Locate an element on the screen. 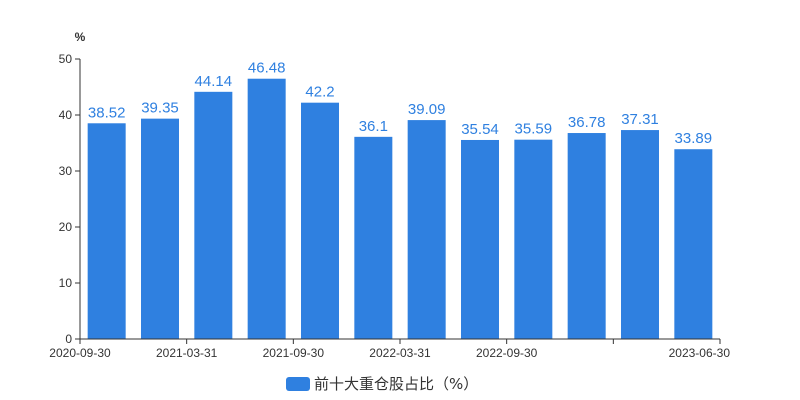  x-tick-label: 2020-09-30 is located at coordinates (80, 353).